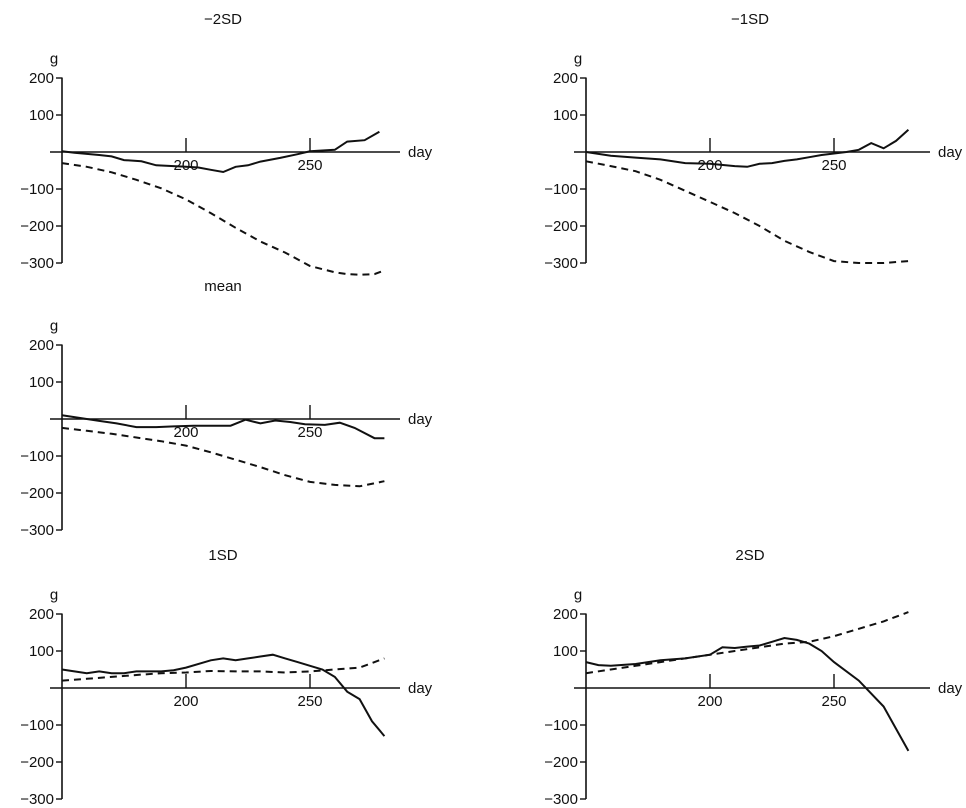 The image size is (966, 808). I want to click on panel-2: mean g 200 100 −100 −200 −300 200 250 day, so click(226, 408).